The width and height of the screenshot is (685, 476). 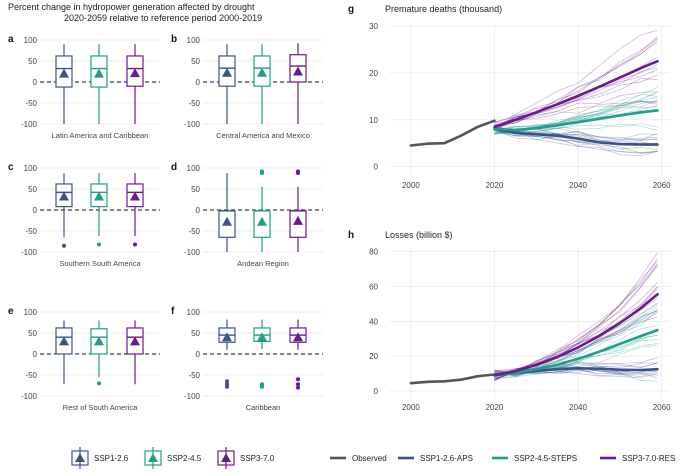 I want to click on series-line-ssp1-2-6-aps, so click(x=576, y=136).